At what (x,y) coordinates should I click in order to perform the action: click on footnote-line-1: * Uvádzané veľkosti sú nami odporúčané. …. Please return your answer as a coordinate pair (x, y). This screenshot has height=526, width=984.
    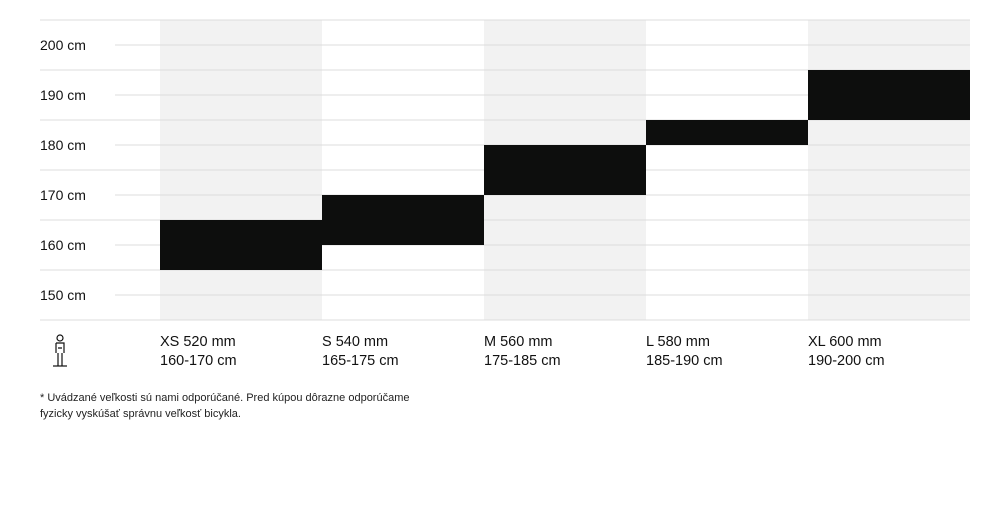
    Looking at the image, I should click on (225, 398).